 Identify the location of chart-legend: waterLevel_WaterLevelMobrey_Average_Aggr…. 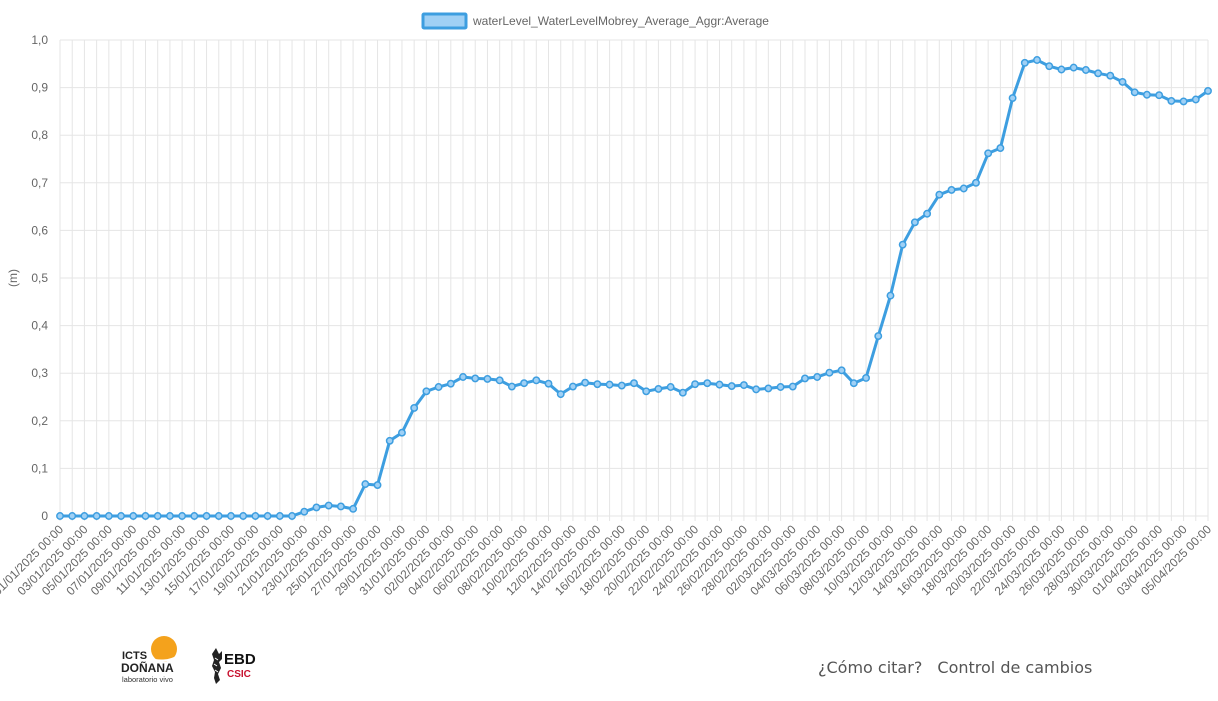
(595, 21).